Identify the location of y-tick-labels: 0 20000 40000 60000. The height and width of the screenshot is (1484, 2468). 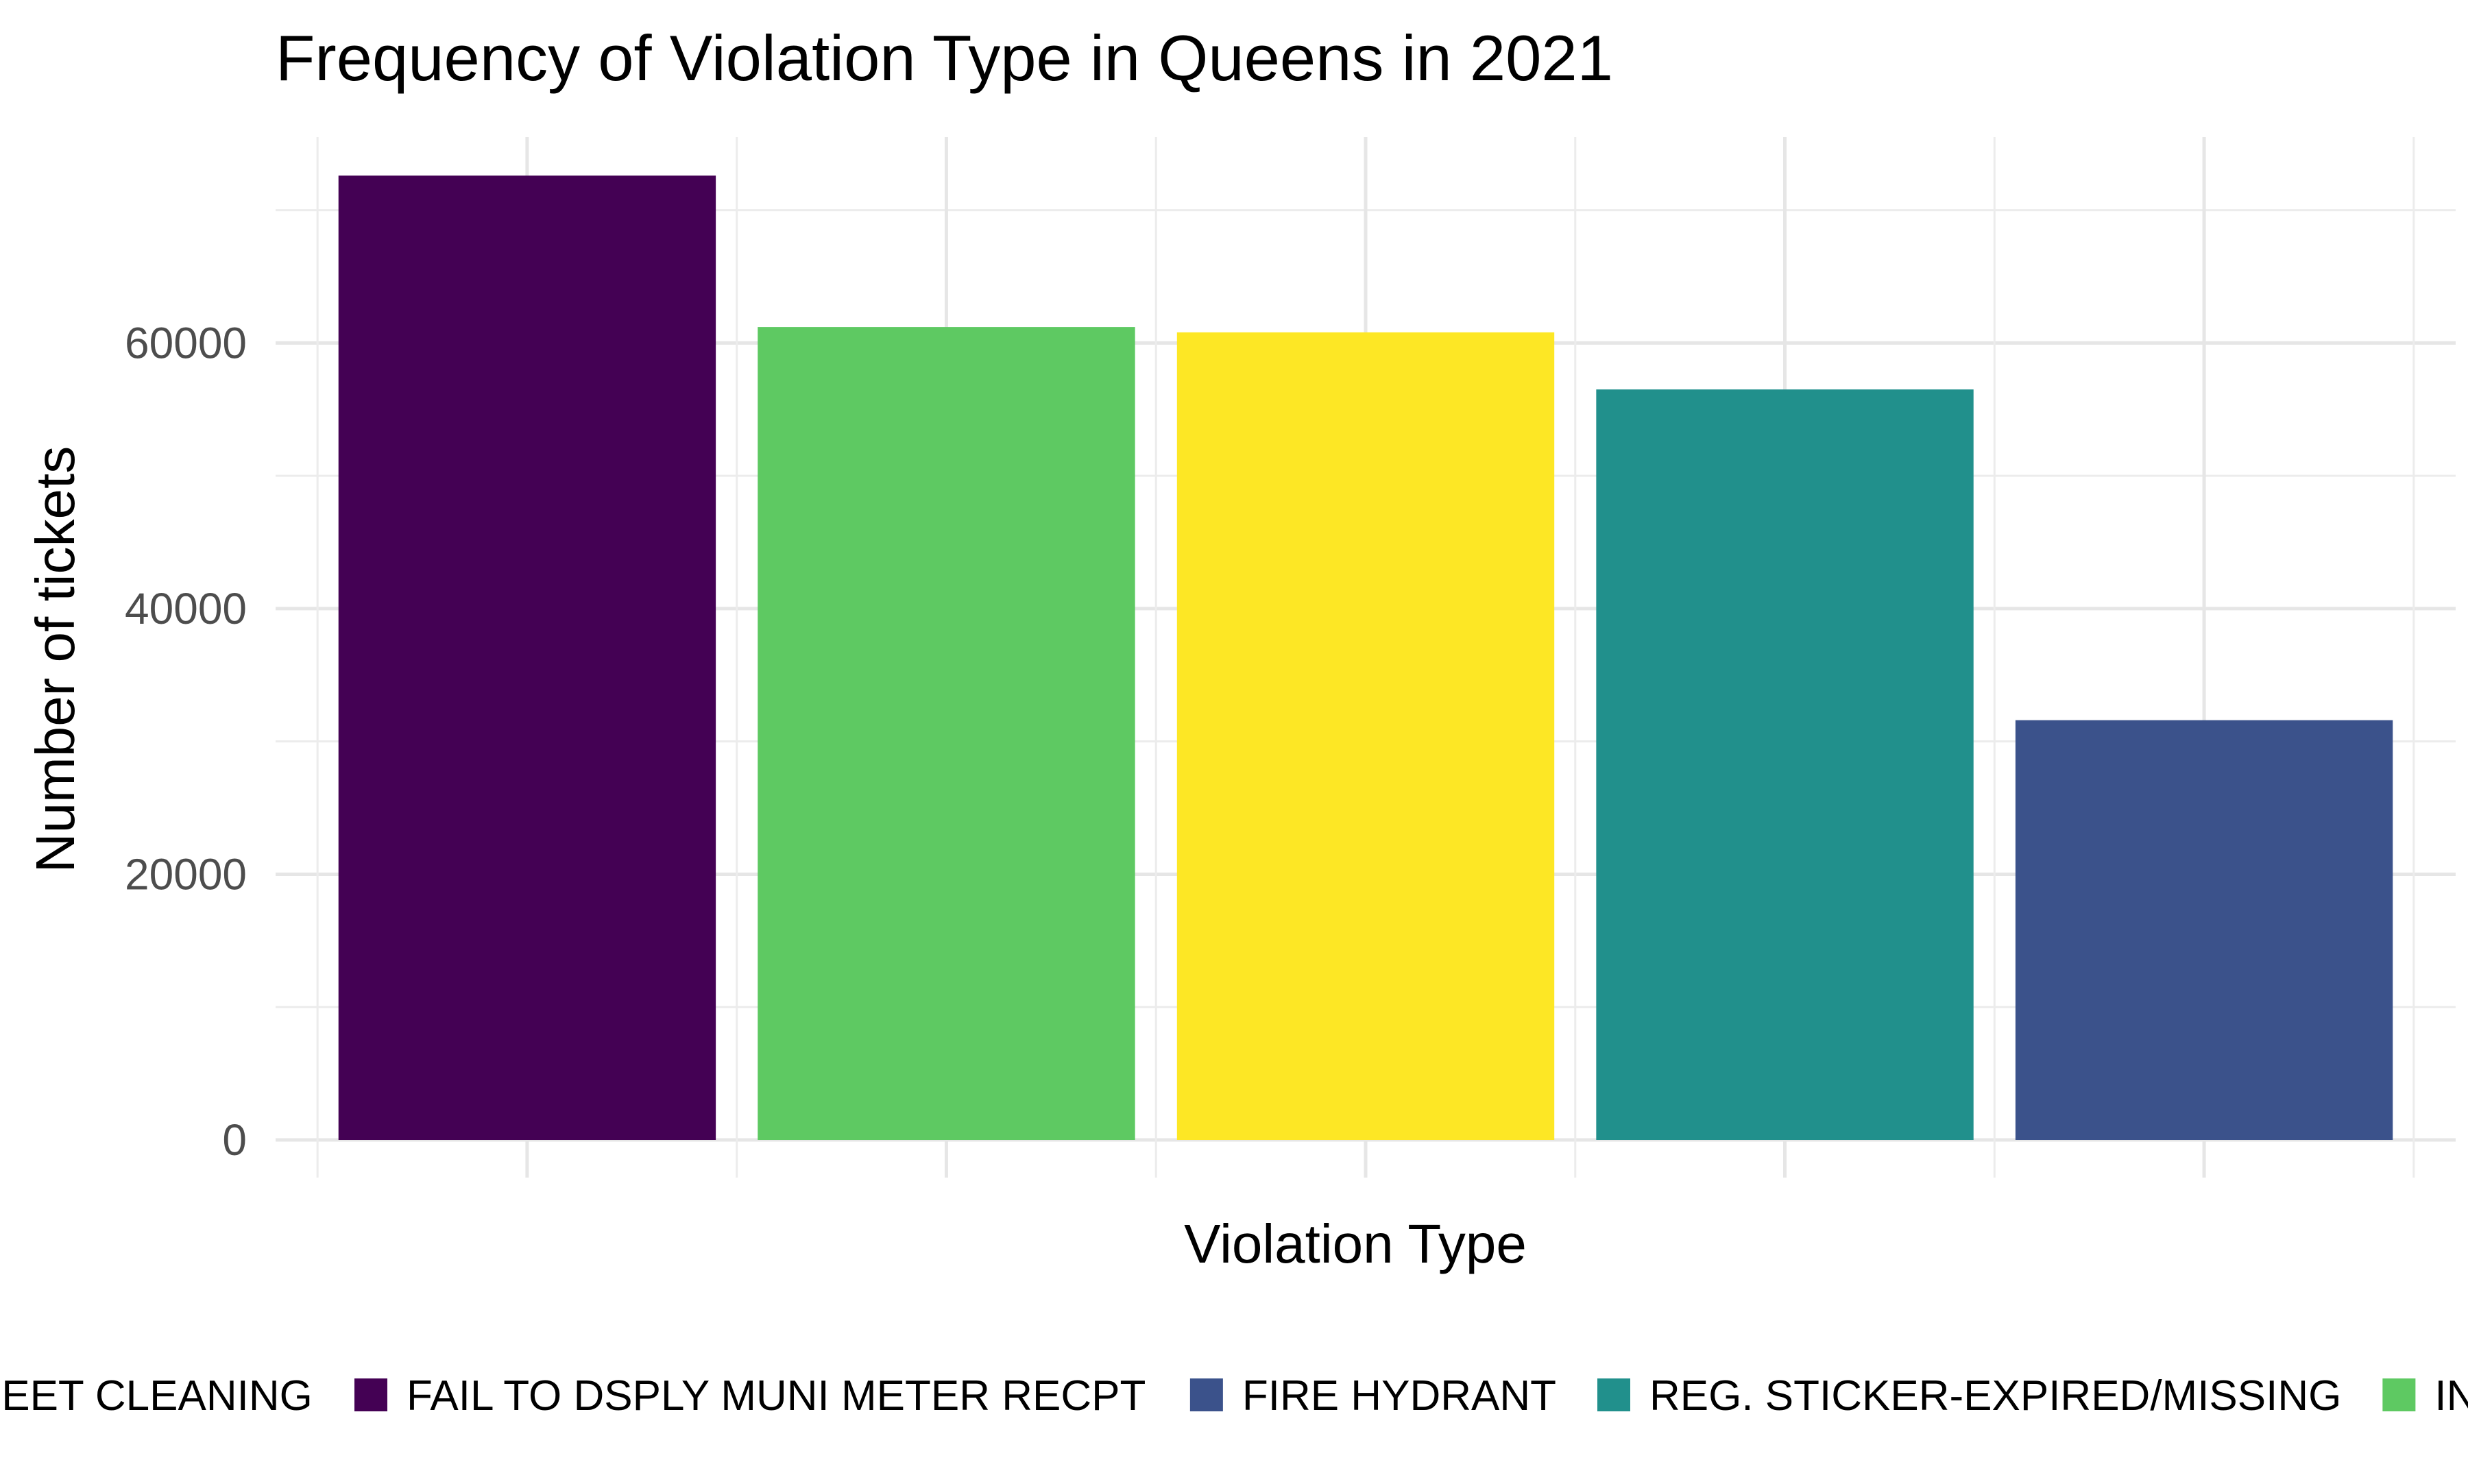
(186, 741).